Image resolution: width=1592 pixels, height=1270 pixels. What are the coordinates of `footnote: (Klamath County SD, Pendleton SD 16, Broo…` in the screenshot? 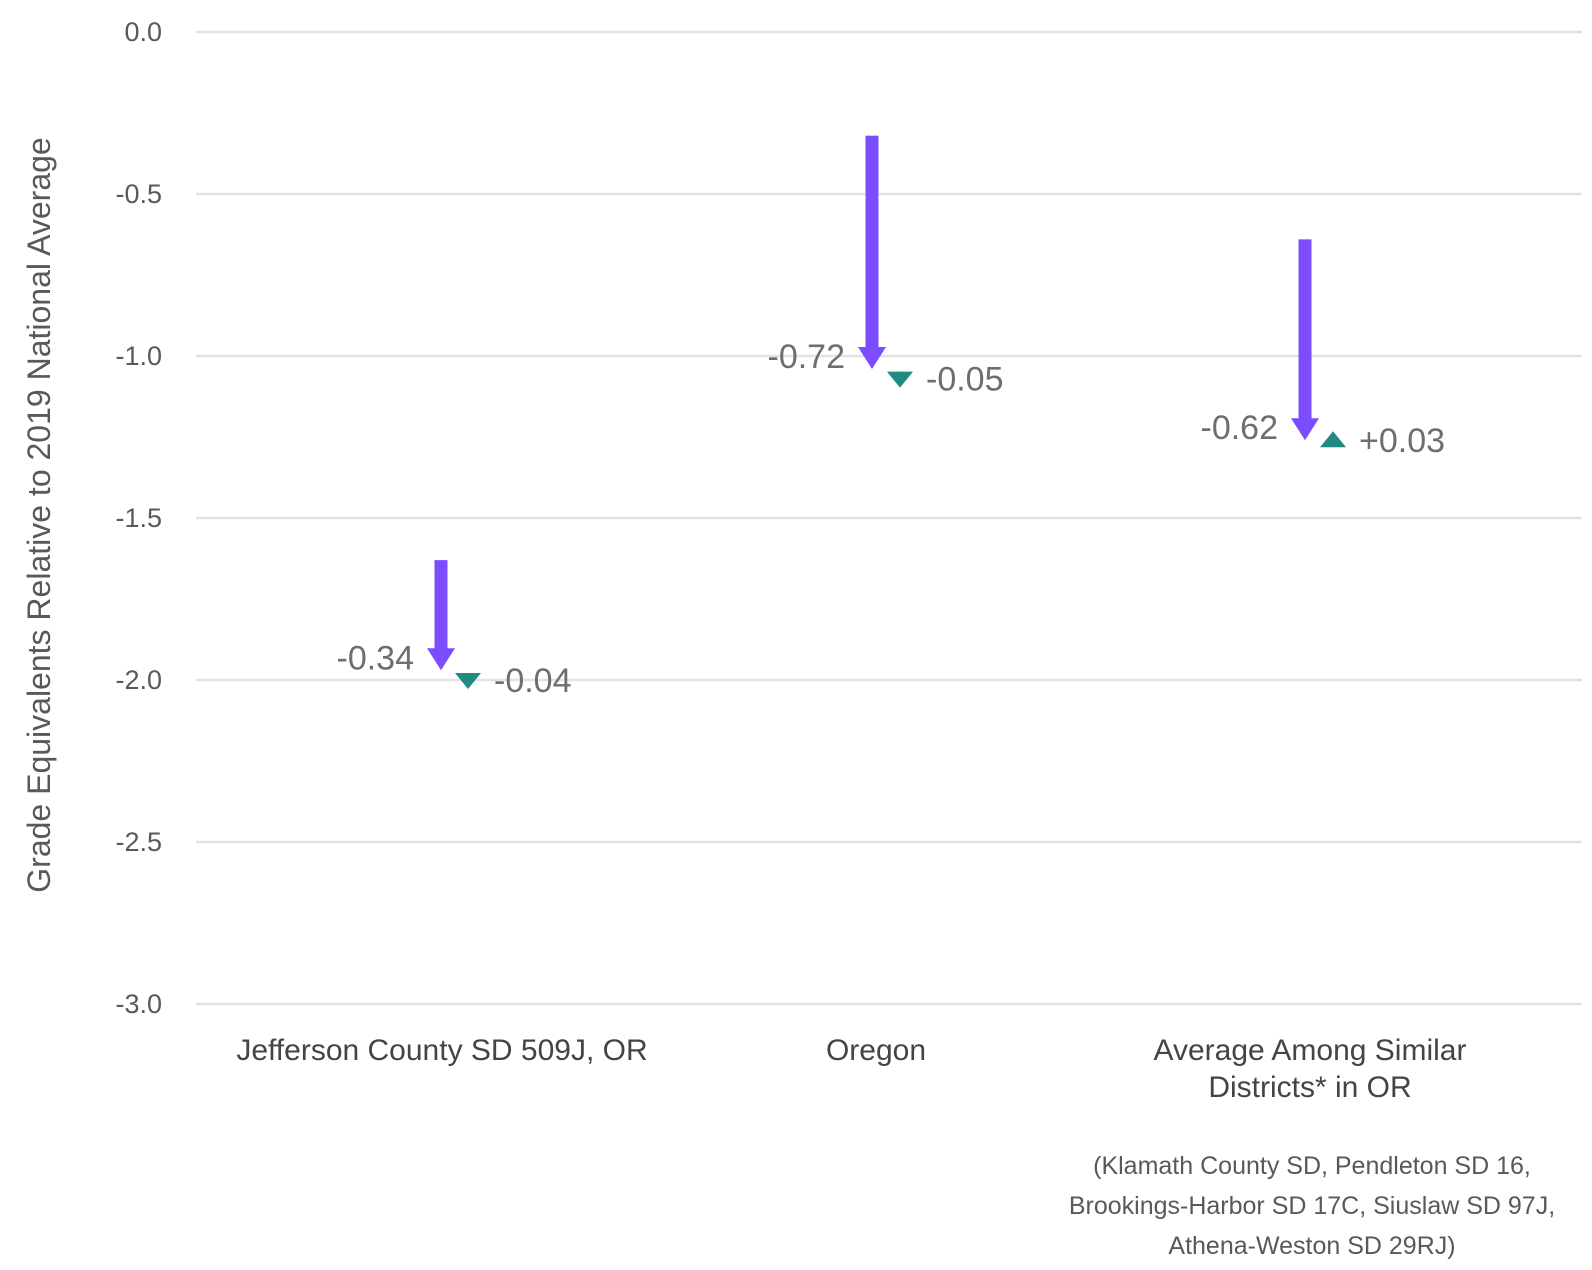 It's located at (1312, 1206).